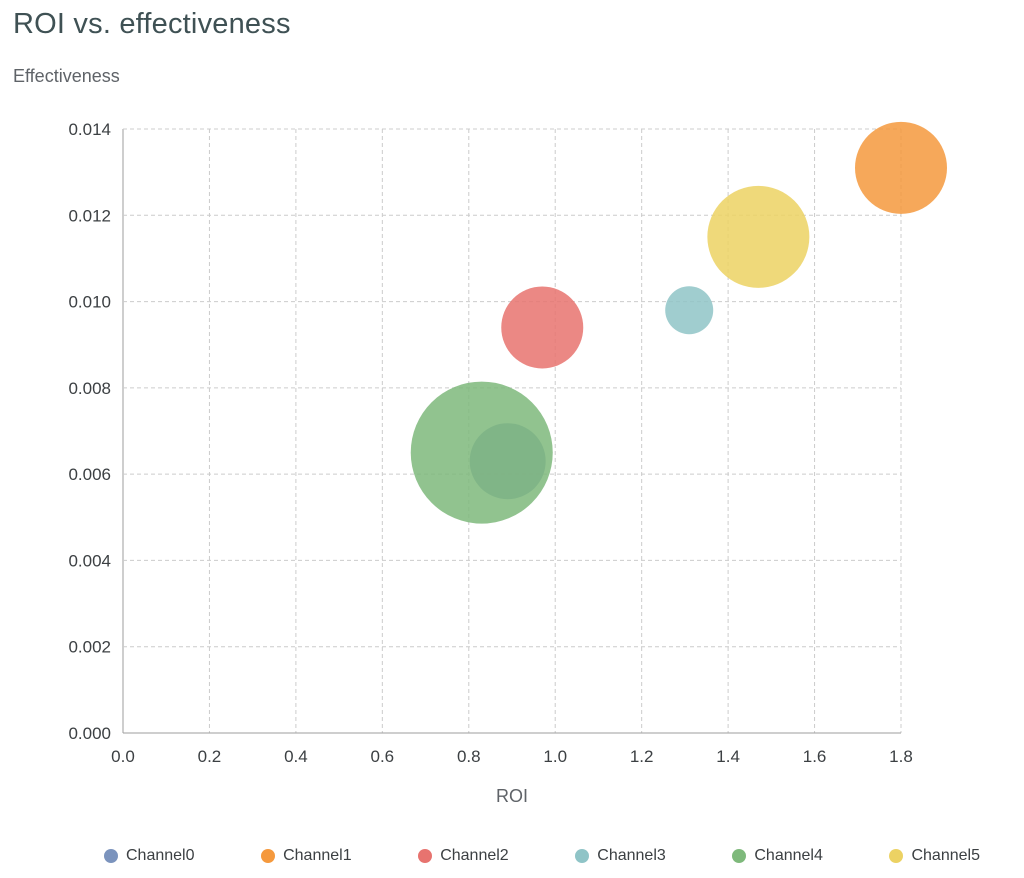  I want to click on chart-title: ROI vs. effectiveness, so click(152, 24).